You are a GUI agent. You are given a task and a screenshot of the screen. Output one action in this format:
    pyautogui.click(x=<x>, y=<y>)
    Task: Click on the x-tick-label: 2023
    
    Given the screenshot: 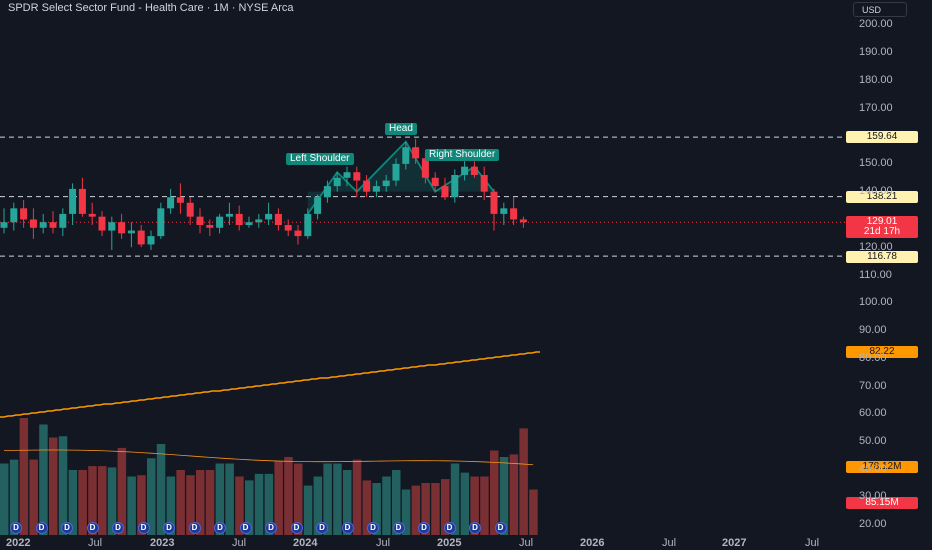 What is the action you would take?
    pyautogui.click(x=162, y=543)
    